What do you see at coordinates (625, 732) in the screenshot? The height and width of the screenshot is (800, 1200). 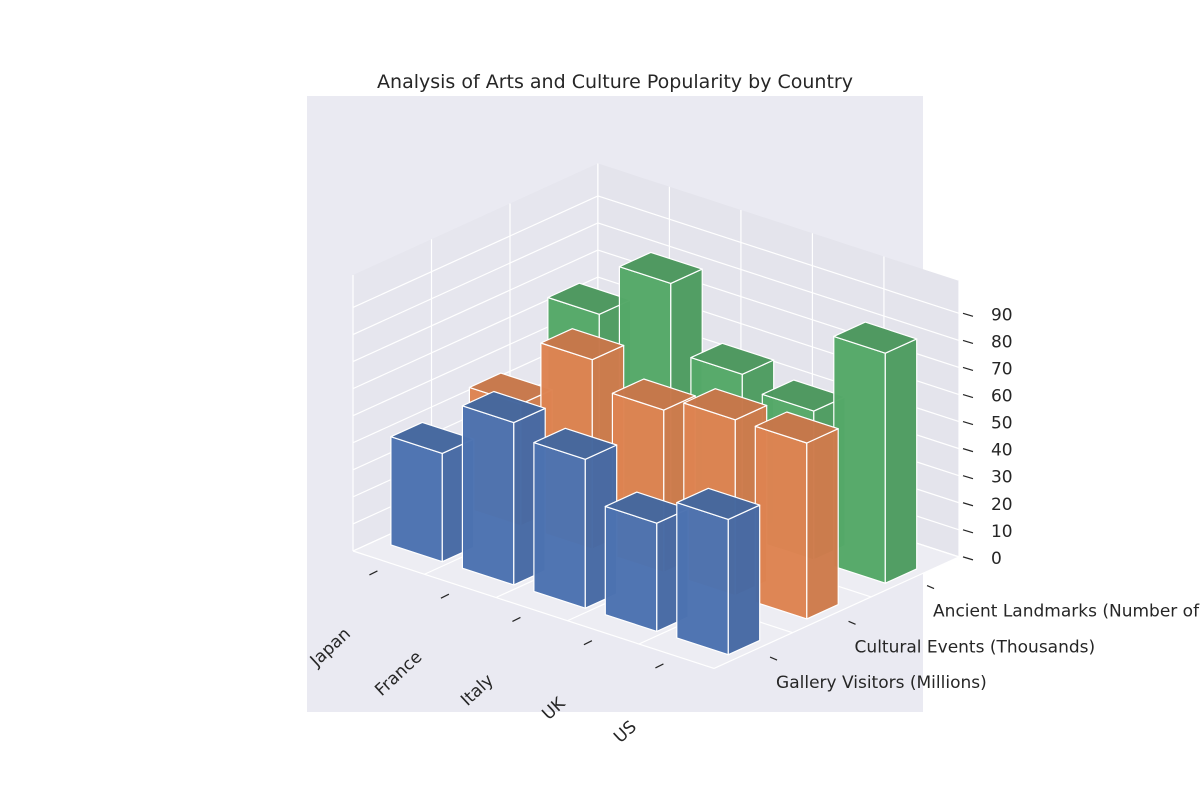 I see `category-label-us: US` at bounding box center [625, 732].